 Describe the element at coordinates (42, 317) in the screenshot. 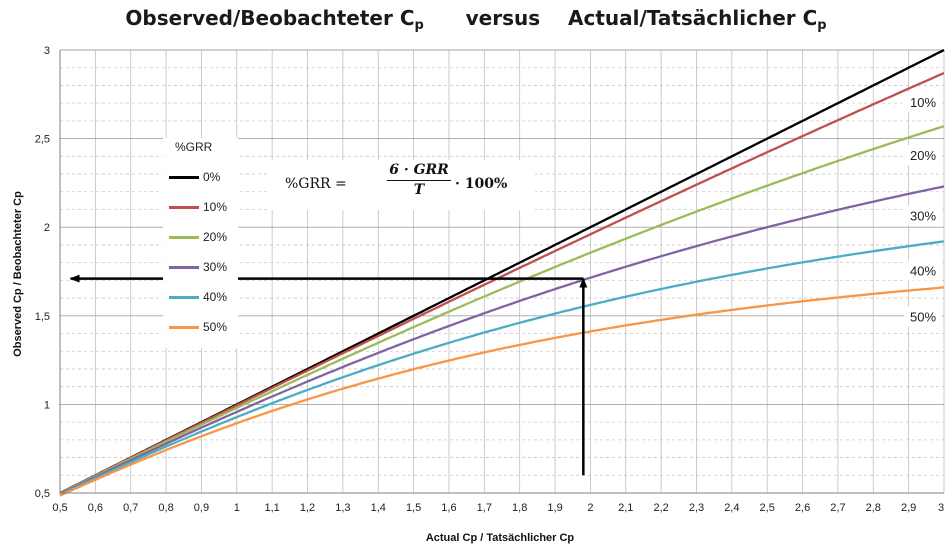

I see `y-tick-label: 1,5` at that location.